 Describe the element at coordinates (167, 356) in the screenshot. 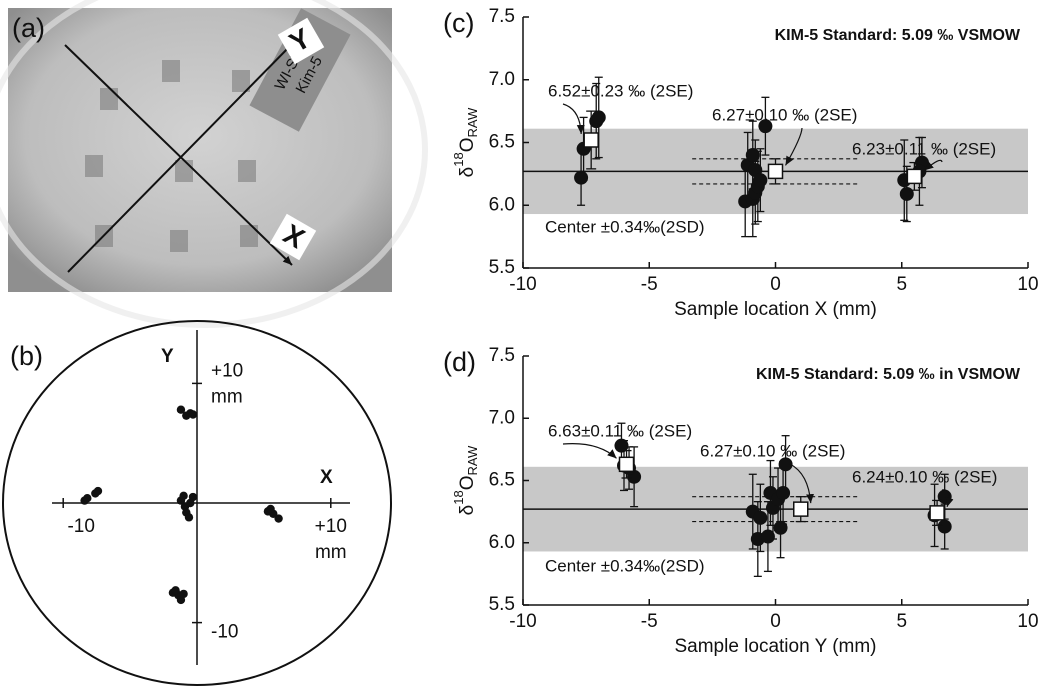

I see `y-name: Y` at that location.